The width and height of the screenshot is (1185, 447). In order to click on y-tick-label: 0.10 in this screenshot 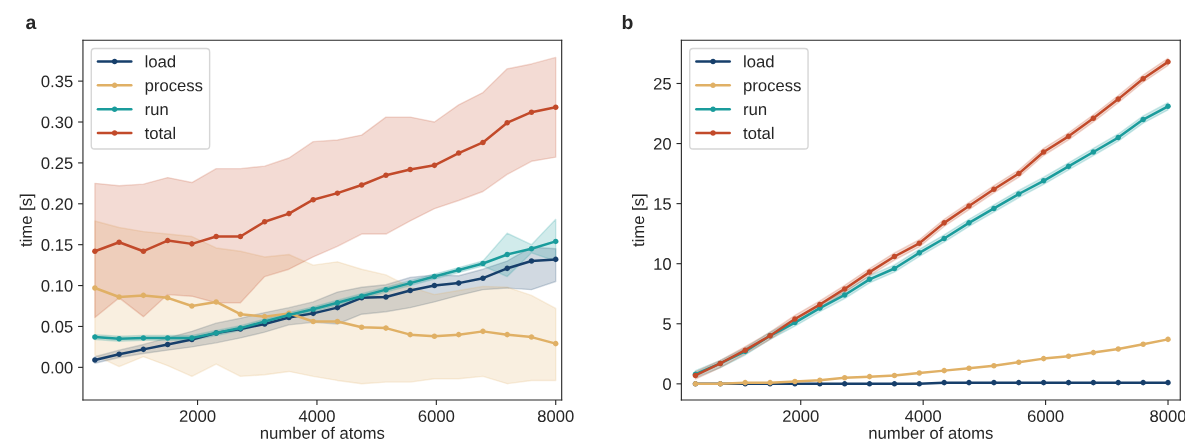, I will do `click(57, 285)`.